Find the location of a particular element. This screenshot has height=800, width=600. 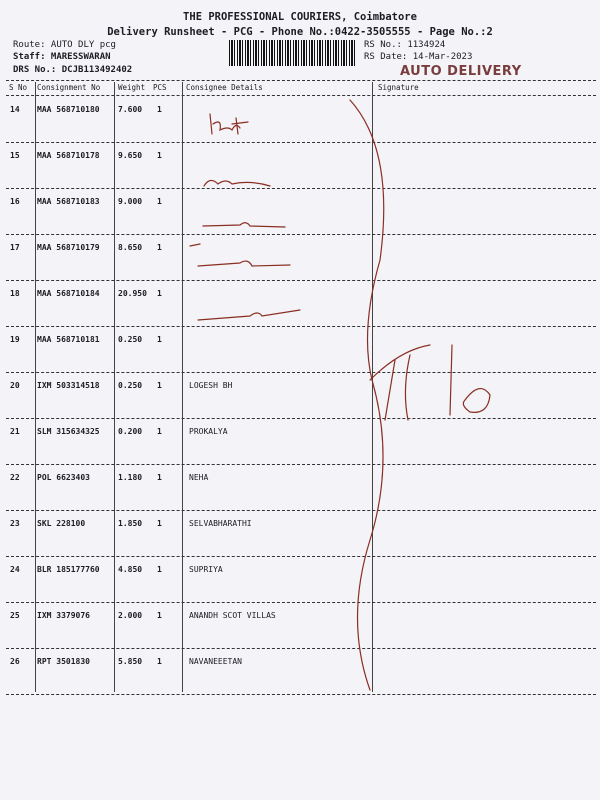

weight-cell: 2.000 is located at coordinates (130, 615).